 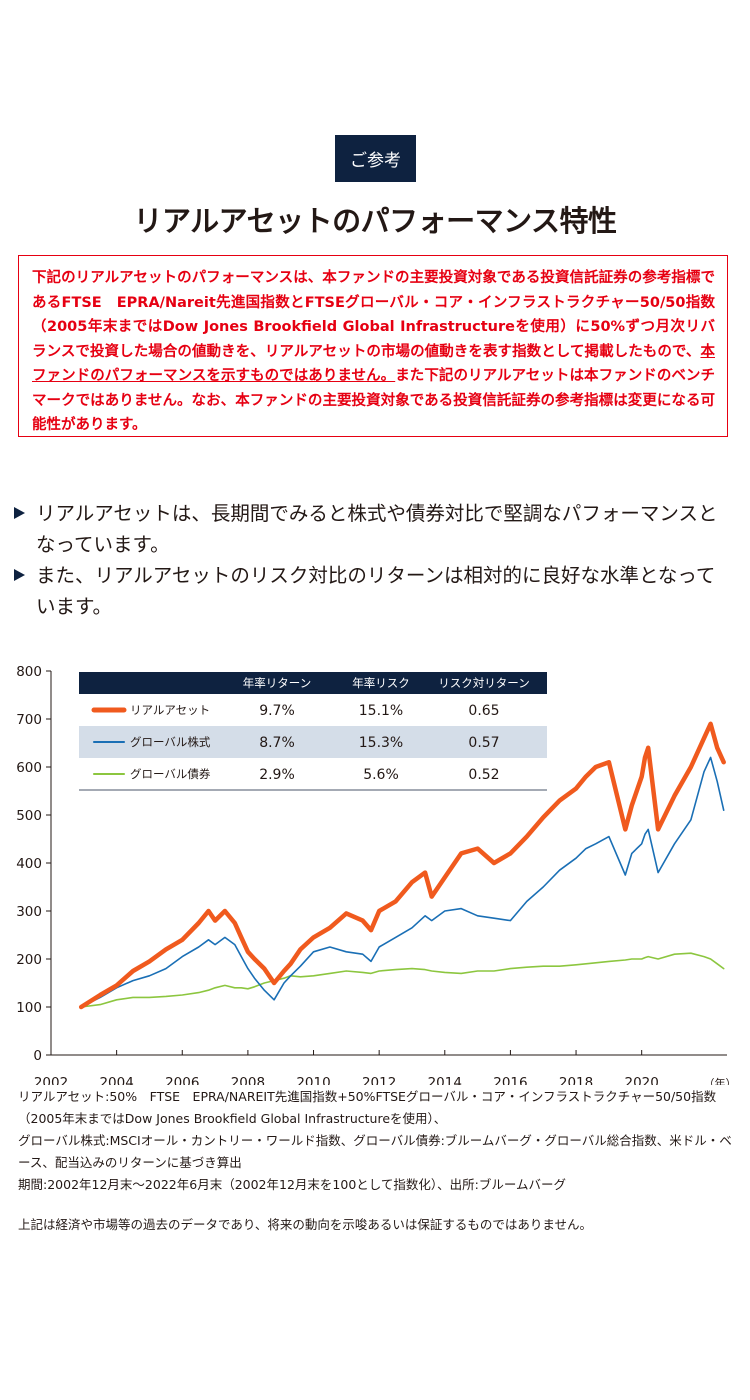 I want to click on y-tick-label: 500, so click(x=29, y=816).